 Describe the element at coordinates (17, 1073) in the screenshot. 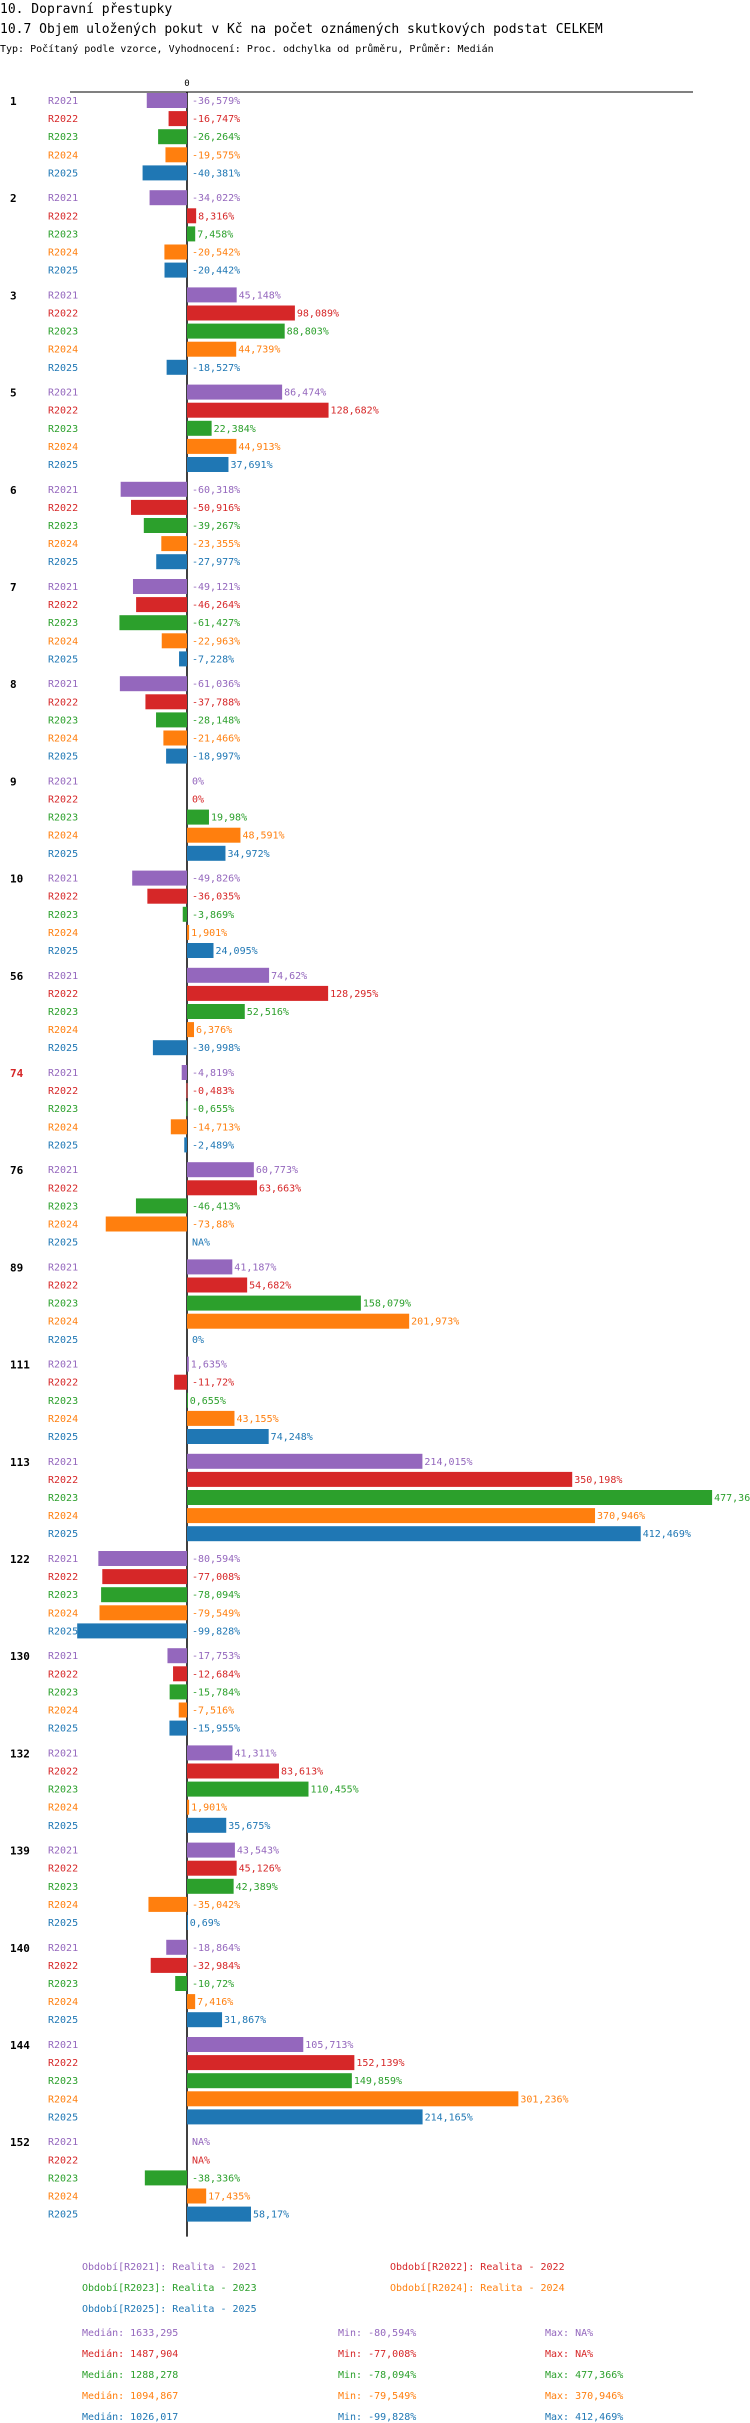

I see `group-label: 74` at that location.